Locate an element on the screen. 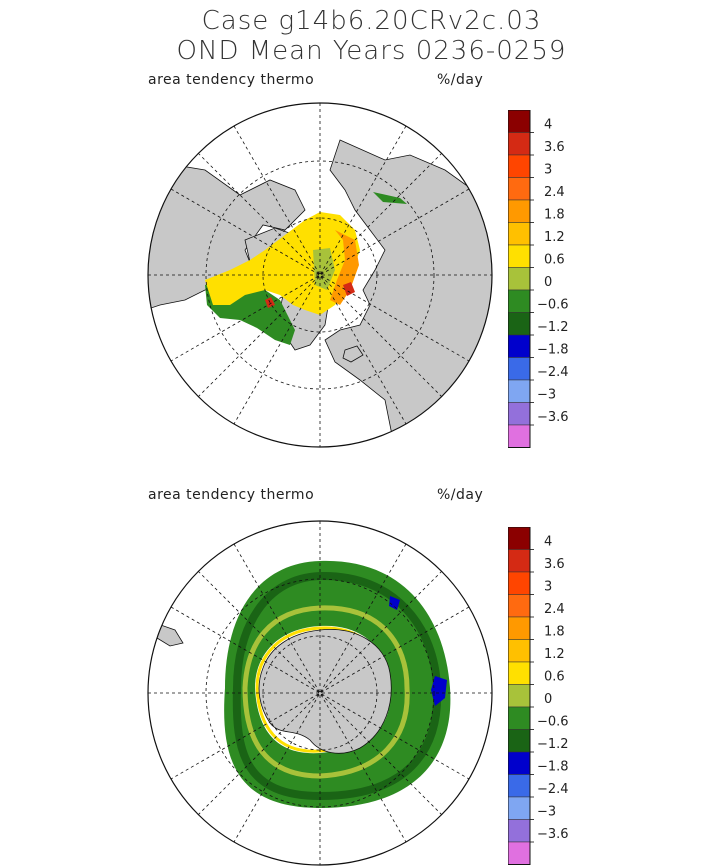 The width and height of the screenshot is (723, 868). ice-tendency-yellow-core is located at coordinates (282, 263).